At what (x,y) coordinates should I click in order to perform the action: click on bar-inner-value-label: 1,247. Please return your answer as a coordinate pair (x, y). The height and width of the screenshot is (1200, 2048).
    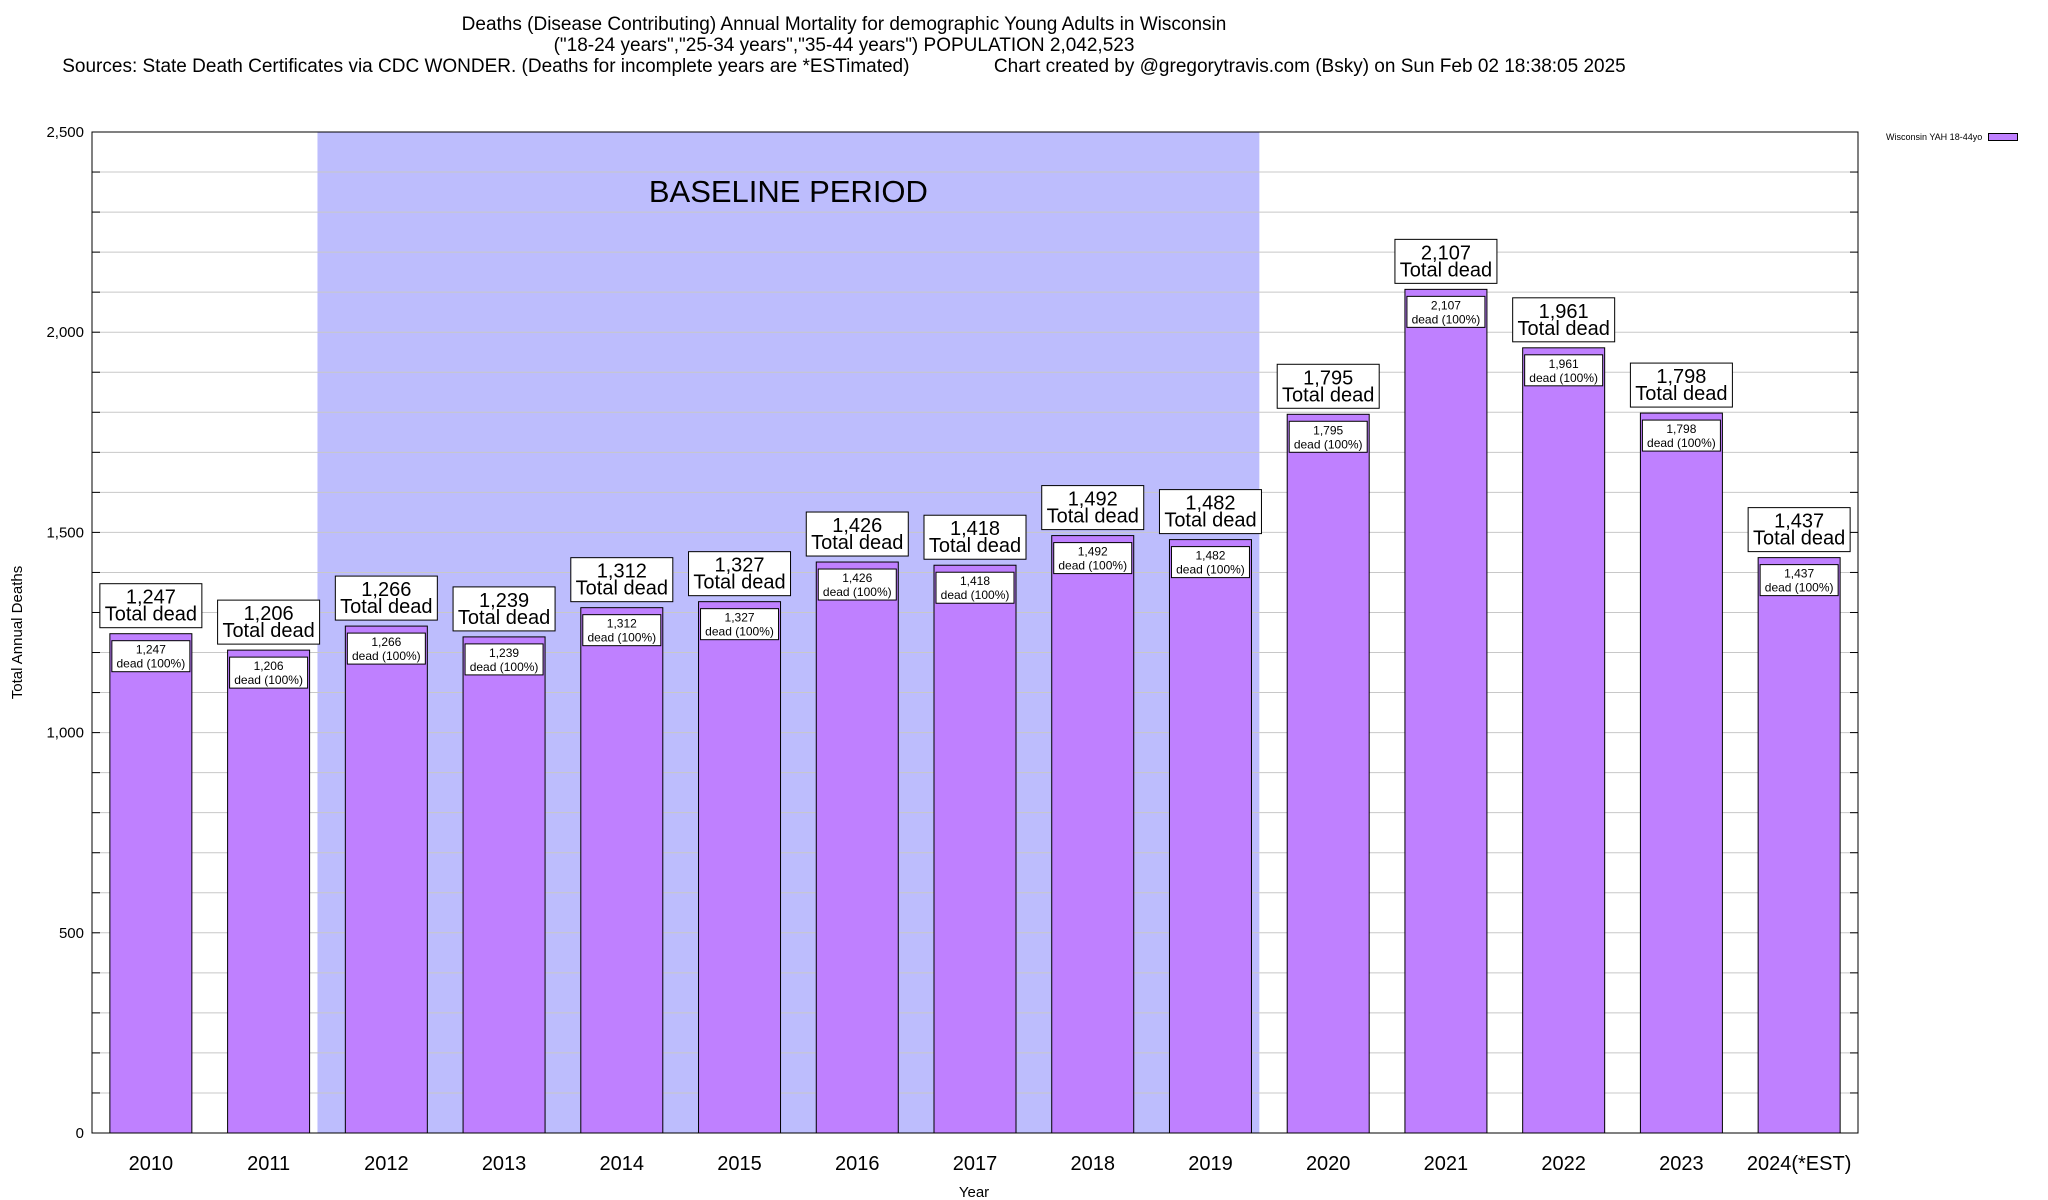
    Looking at the image, I should click on (151, 650).